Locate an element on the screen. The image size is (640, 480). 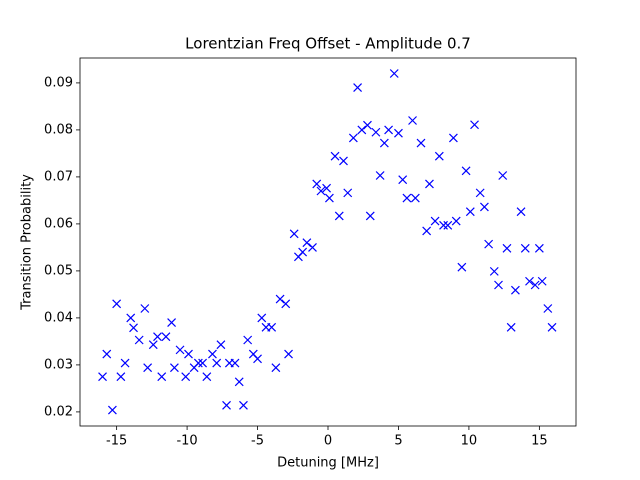
y-tick-label: 0.09 is located at coordinates (58, 82).